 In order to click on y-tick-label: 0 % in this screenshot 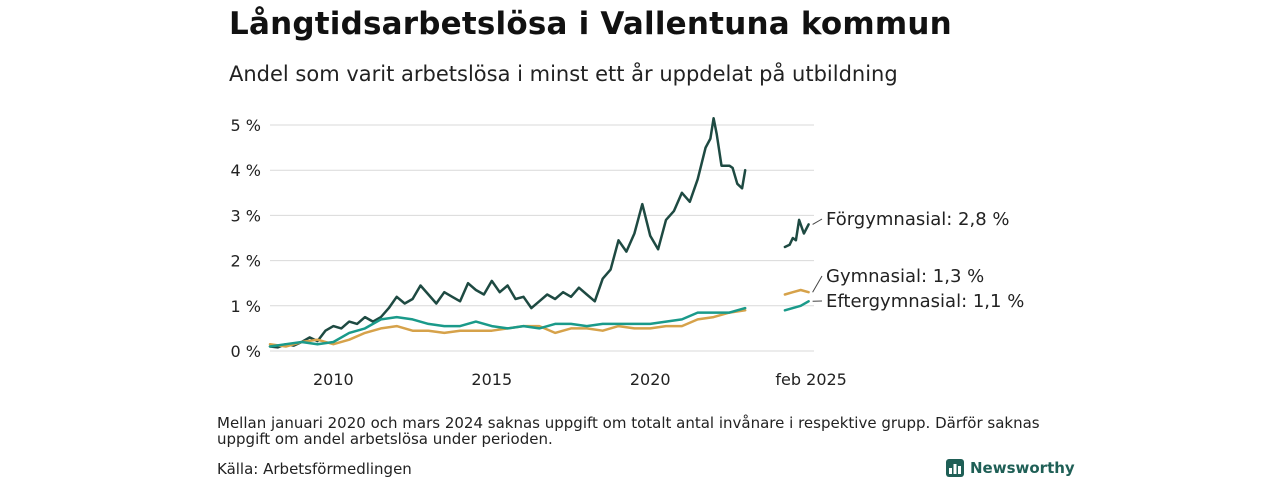, I will do `click(246, 351)`.